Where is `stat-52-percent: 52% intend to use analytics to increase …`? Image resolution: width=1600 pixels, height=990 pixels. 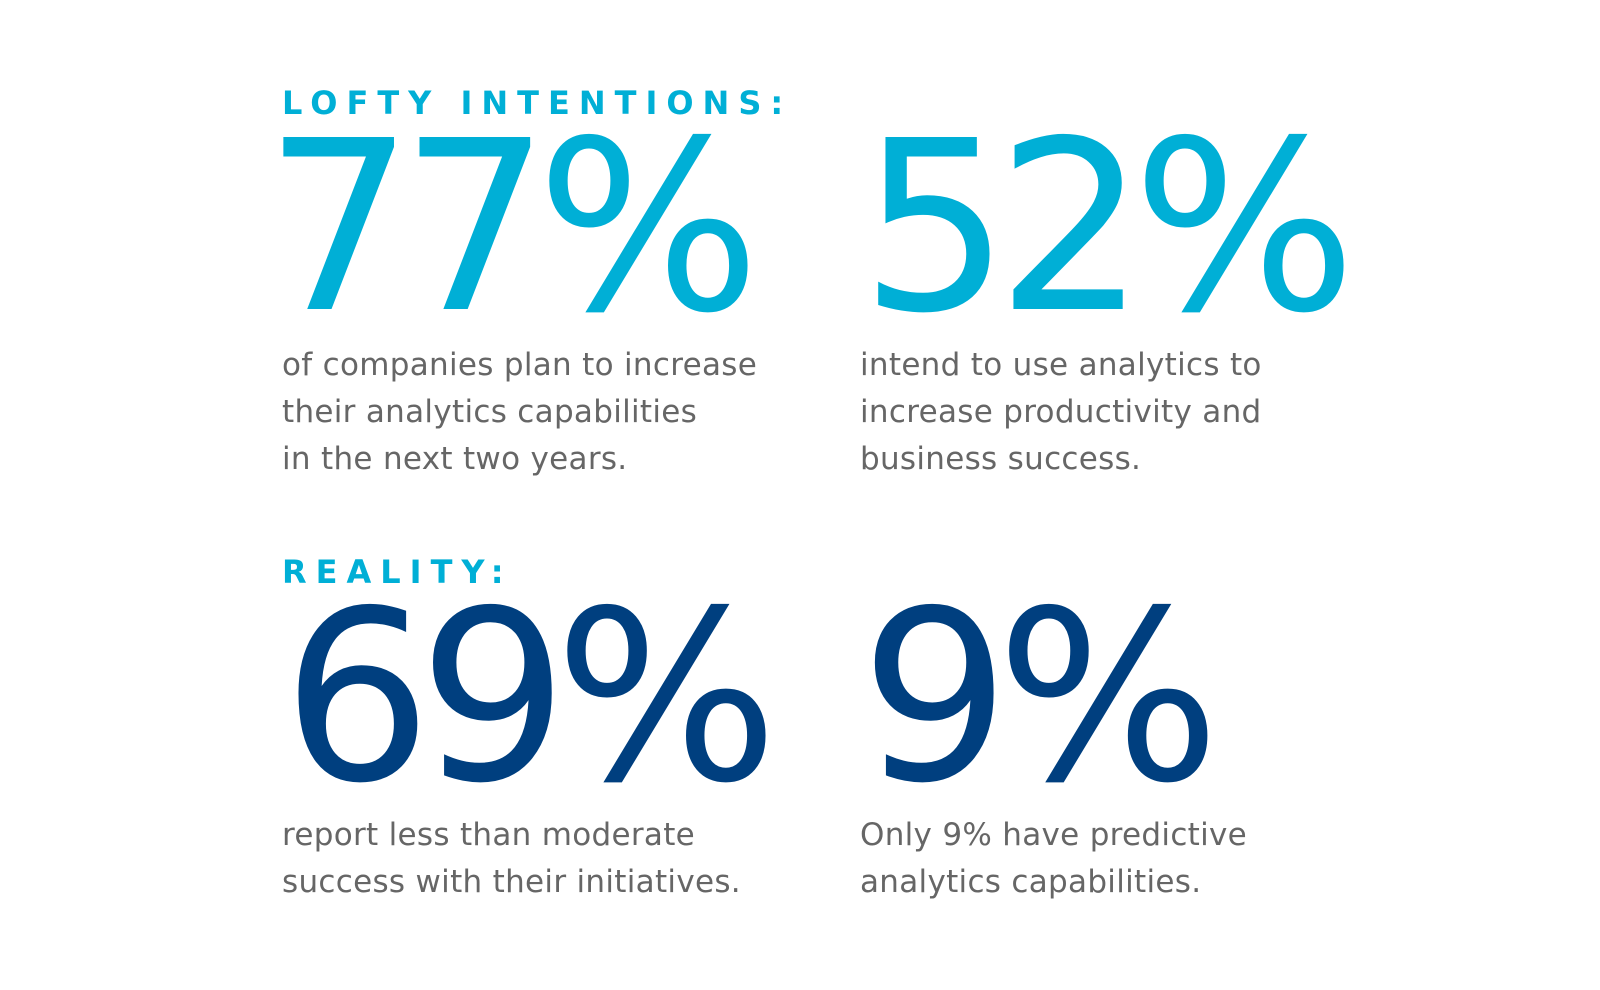
stat-52-percent: 52% intend to use analytics to increase … is located at coordinates (1160, 296).